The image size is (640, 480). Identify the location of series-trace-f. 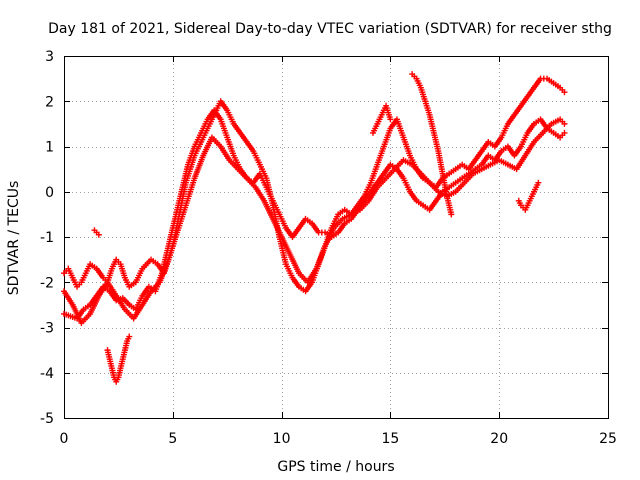
(432, 144).